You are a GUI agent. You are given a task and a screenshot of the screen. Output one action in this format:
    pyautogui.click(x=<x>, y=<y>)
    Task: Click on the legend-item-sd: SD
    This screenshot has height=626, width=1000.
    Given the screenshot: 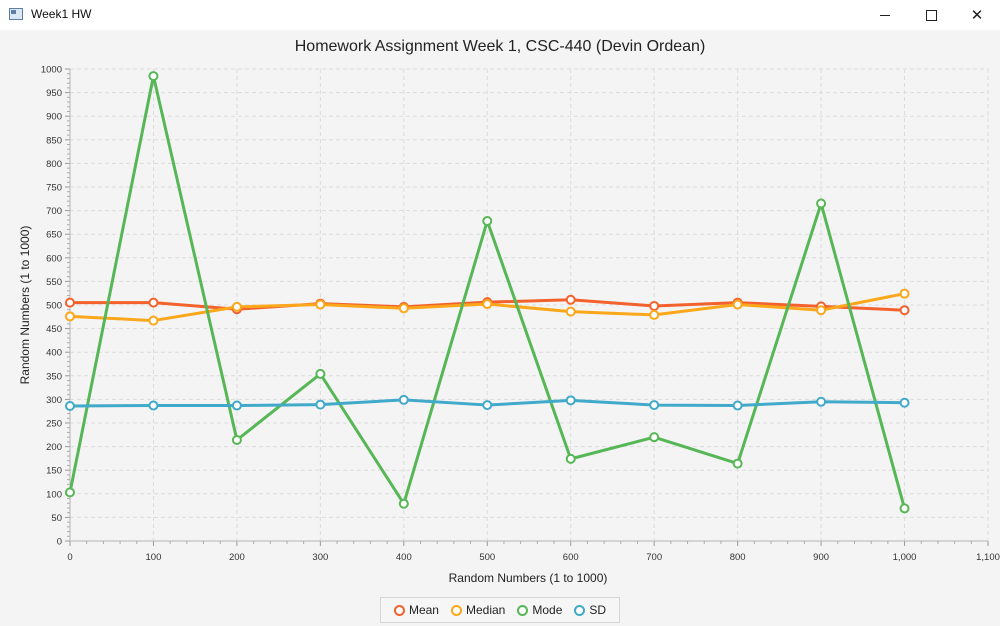 What is the action you would take?
    pyautogui.click(x=590, y=610)
    